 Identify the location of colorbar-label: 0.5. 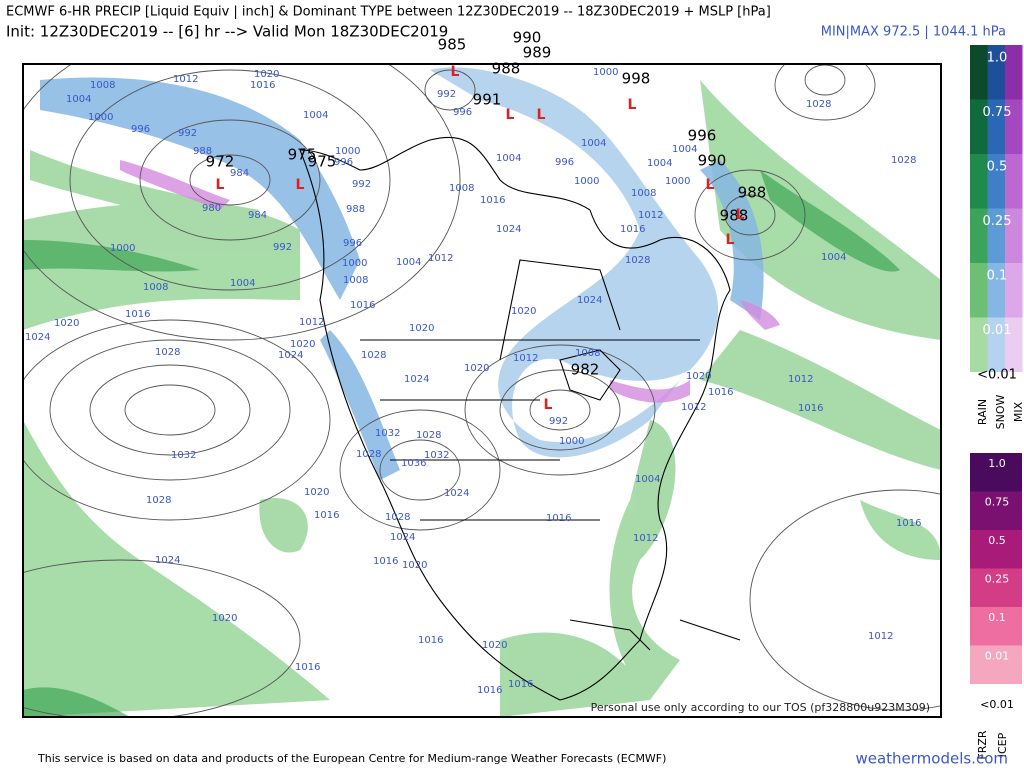
(997, 540).